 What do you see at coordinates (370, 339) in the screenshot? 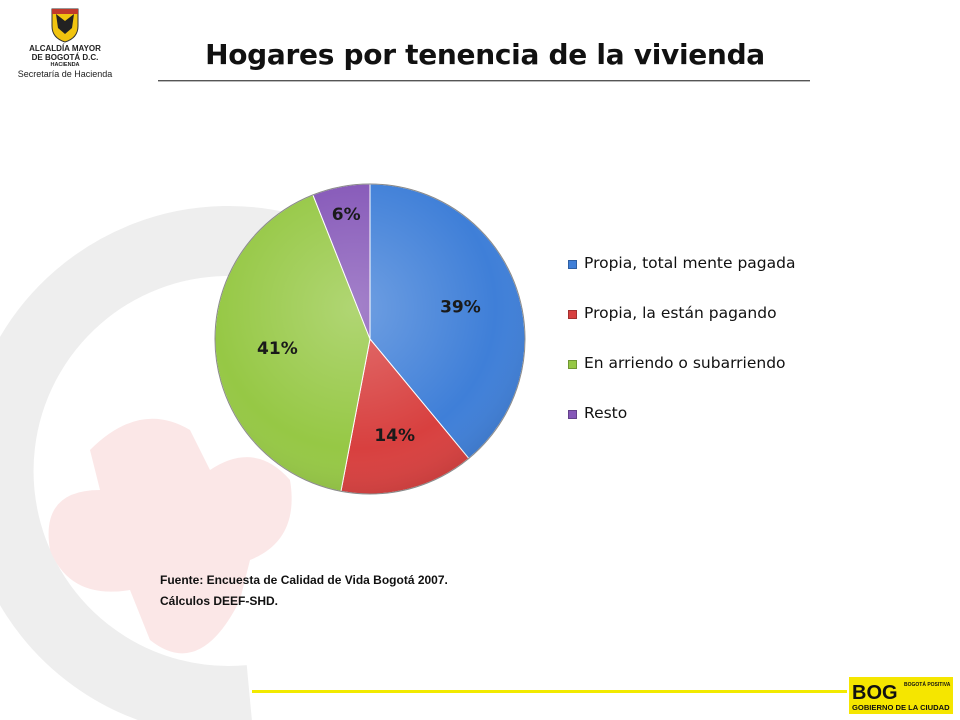
I see `pie-shading` at bounding box center [370, 339].